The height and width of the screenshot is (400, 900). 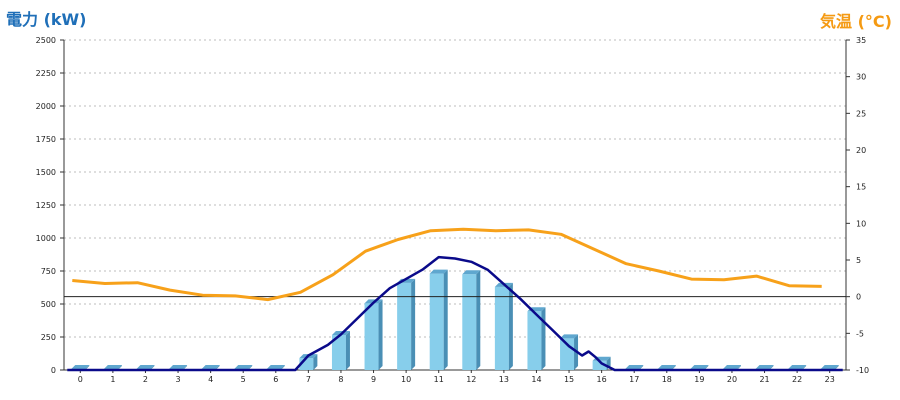 What do you see at coordinates (861, 223) in the screenshot?
I see `right-tick-label: 10` at bounding box center [861, 223].